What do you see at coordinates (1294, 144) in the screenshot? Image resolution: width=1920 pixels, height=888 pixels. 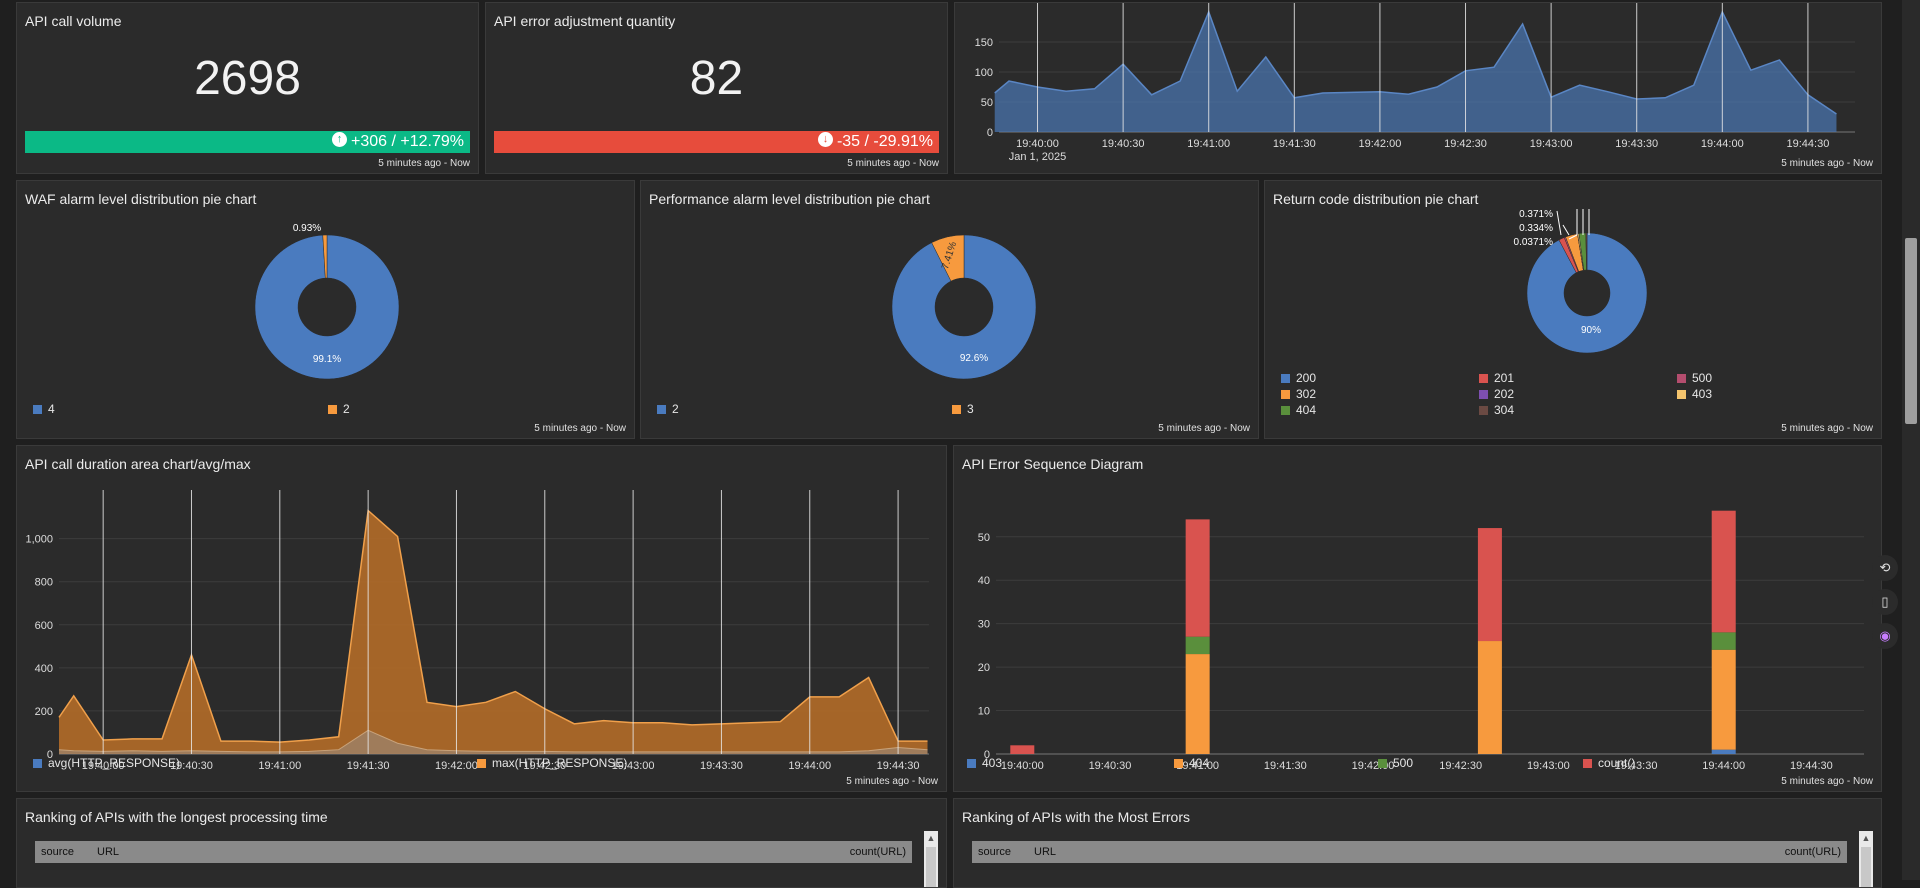 I see `x-tick-label: 19:41:30` at bounding box center [1294, 144].